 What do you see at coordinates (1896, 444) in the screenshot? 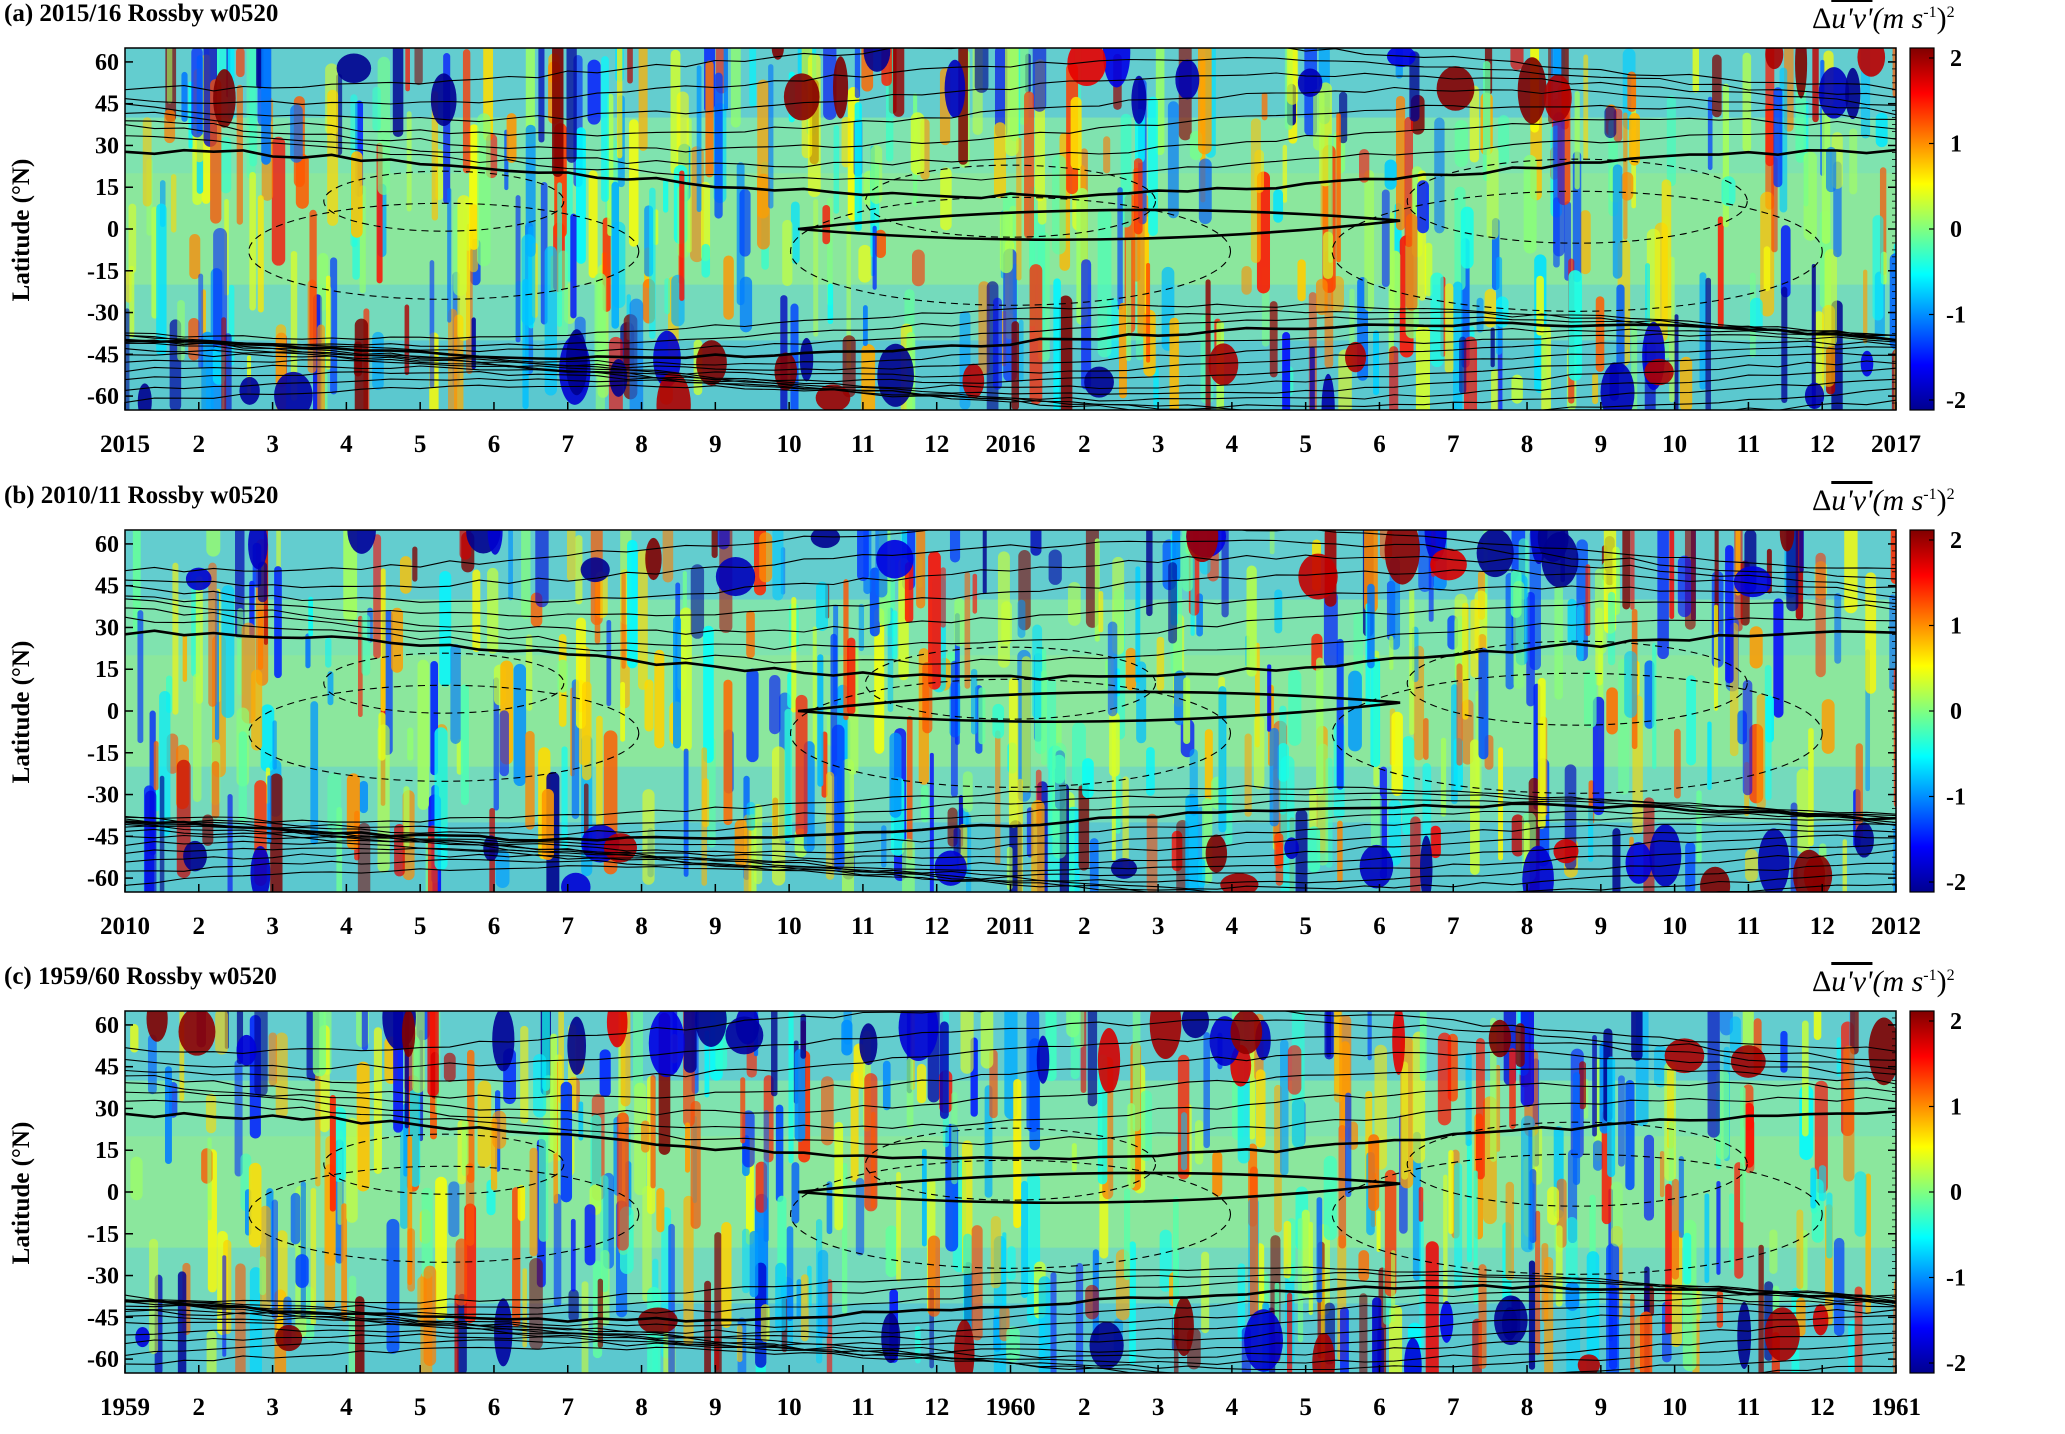
I see `x-tick-label: 2017` at bounding box center [1896, 444].